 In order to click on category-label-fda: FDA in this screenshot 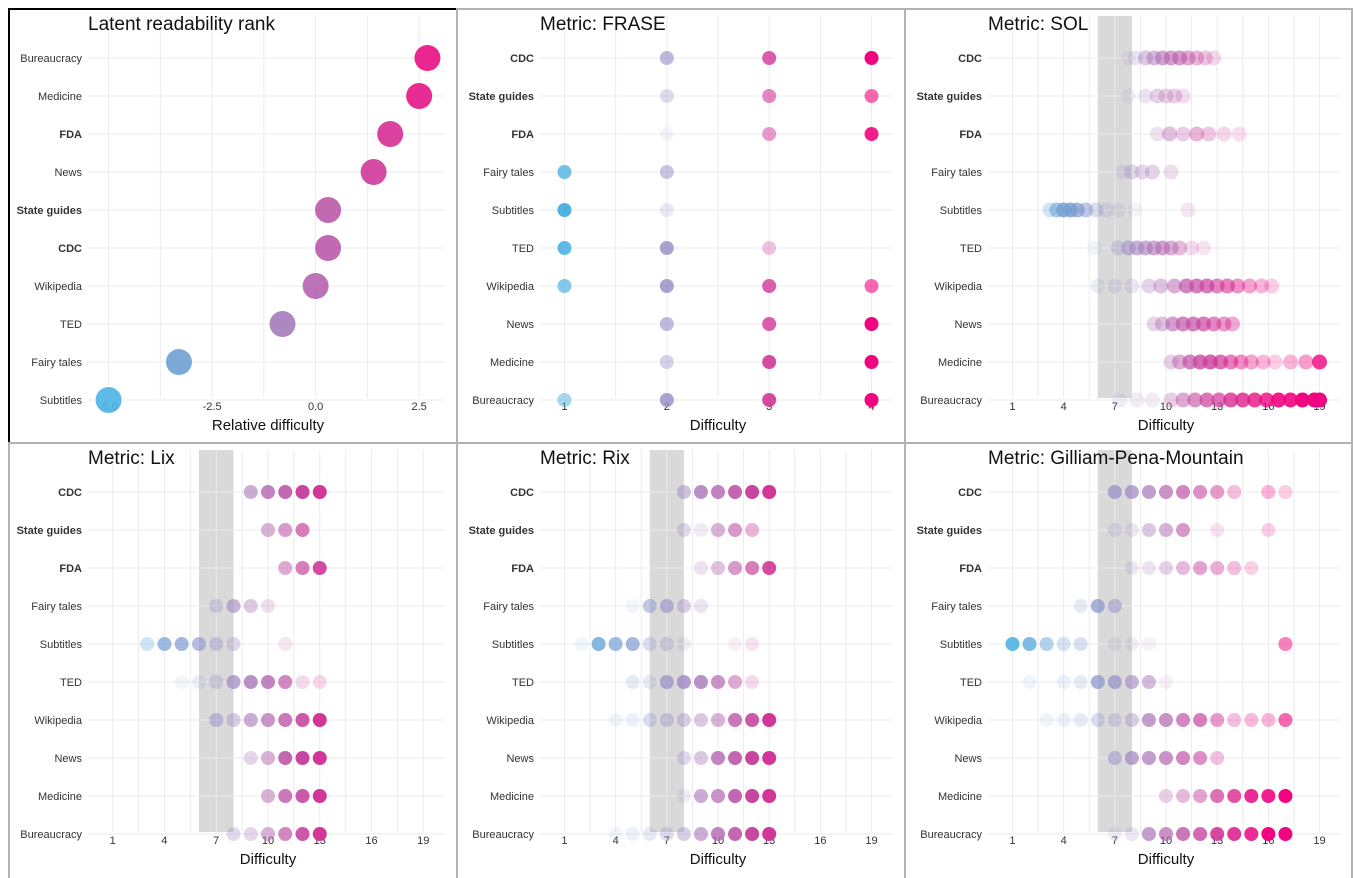, I will do `click(970, 569)`.